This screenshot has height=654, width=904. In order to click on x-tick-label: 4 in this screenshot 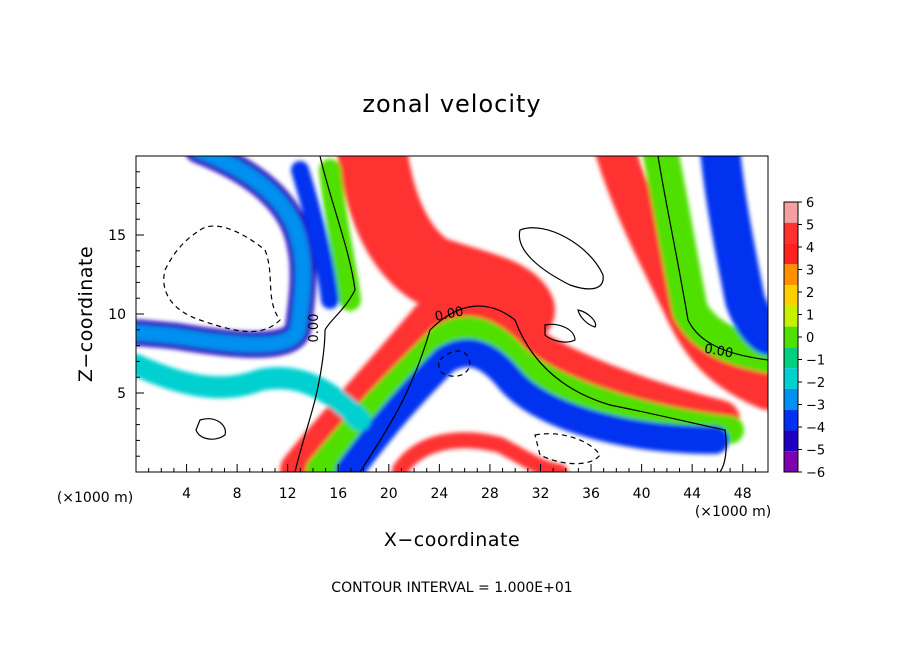, I will do `click(186, 494)`.